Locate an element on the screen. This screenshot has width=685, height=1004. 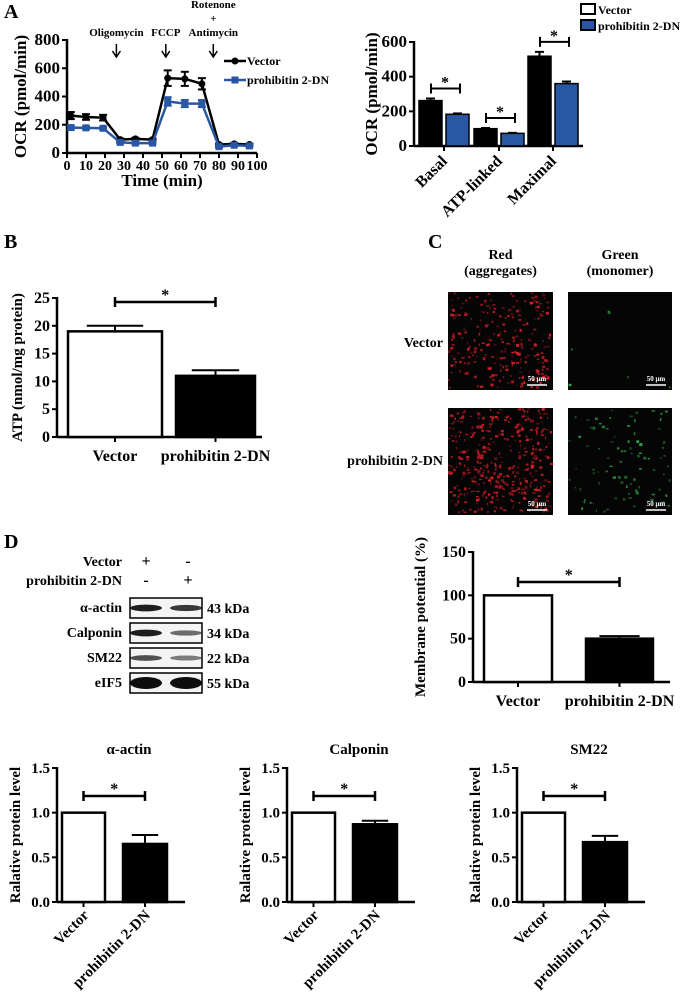
y-tick-label: 0.0 is located at coordinates (500, 903).